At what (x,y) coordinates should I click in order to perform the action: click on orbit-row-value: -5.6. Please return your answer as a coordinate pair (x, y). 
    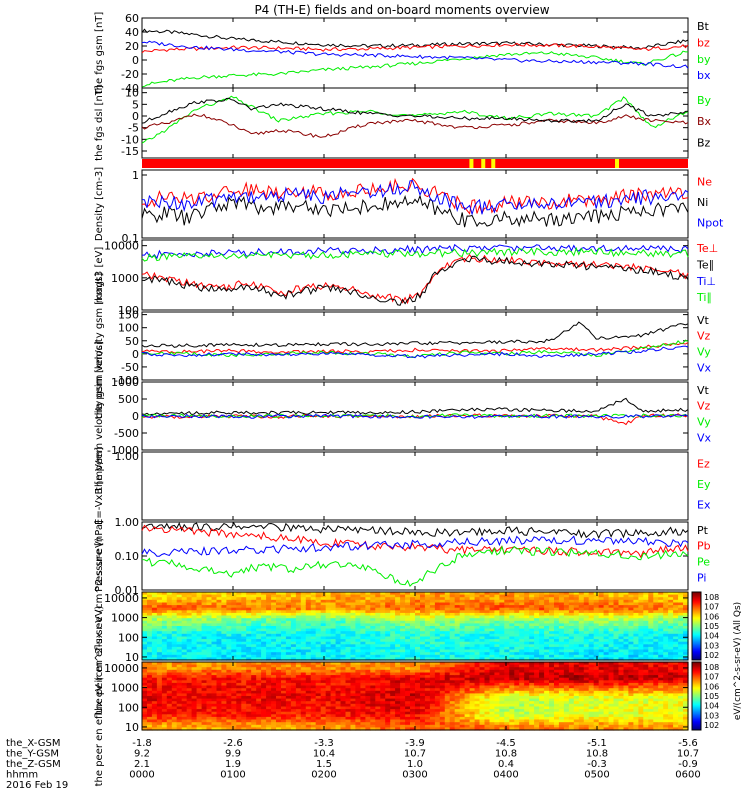
    Looking at the image, I should click on (688, 743).